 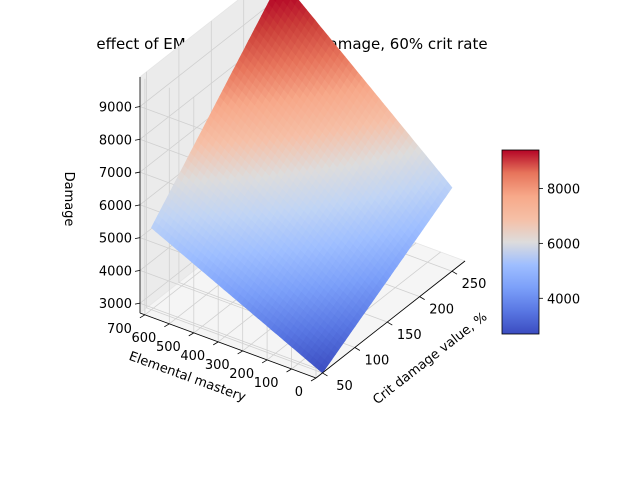 What do you see at coordinates (541, 242) in the screenshot?
I see `colorbar: 4000 6000 8000` at bounding box center [541, 242].